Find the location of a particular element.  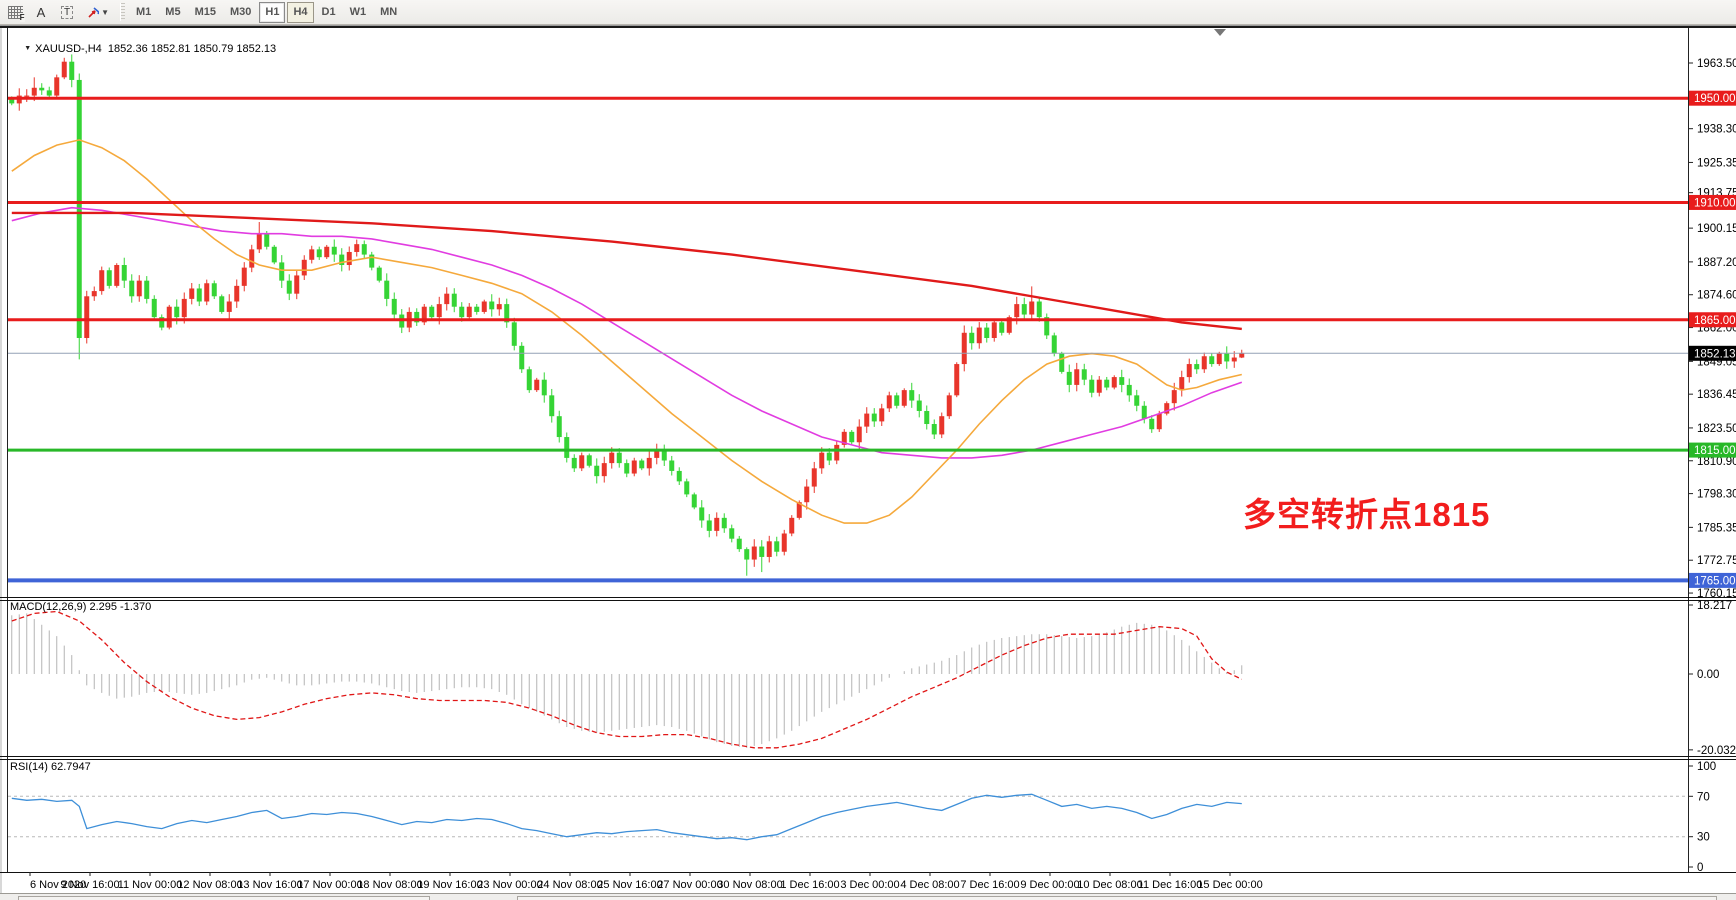

svg-text: 1900.15 is located at coordinates (1716, 229).